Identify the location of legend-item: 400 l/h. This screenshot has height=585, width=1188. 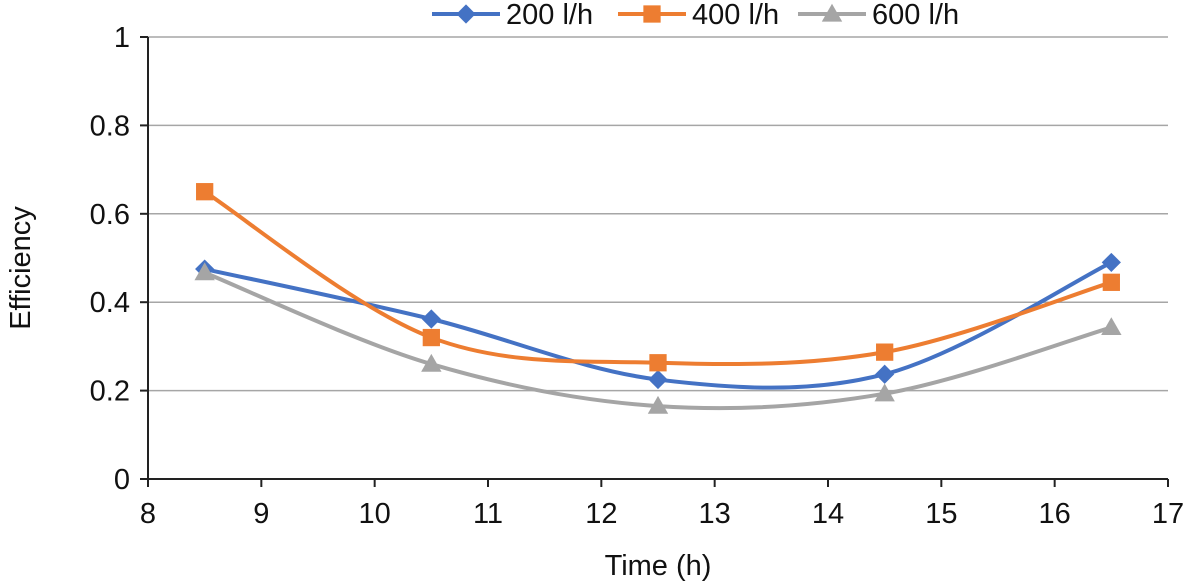
(698, 15).